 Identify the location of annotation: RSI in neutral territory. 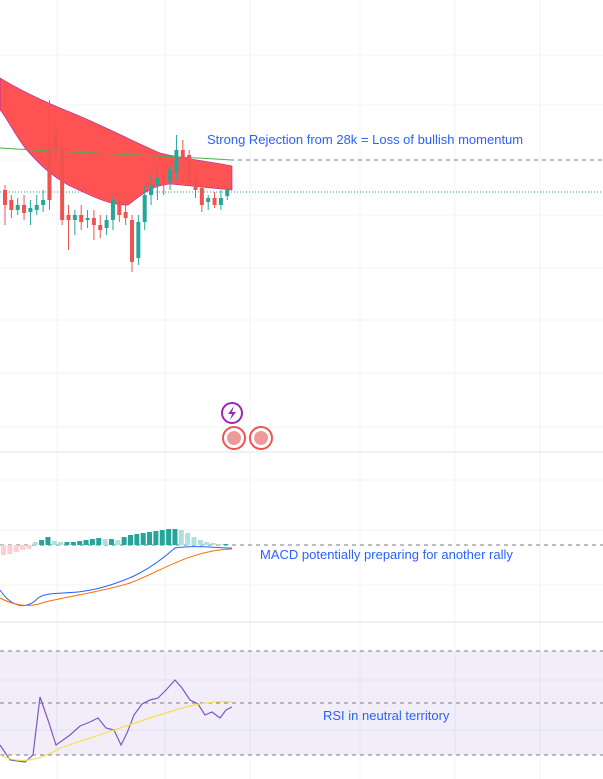
(386, 715).